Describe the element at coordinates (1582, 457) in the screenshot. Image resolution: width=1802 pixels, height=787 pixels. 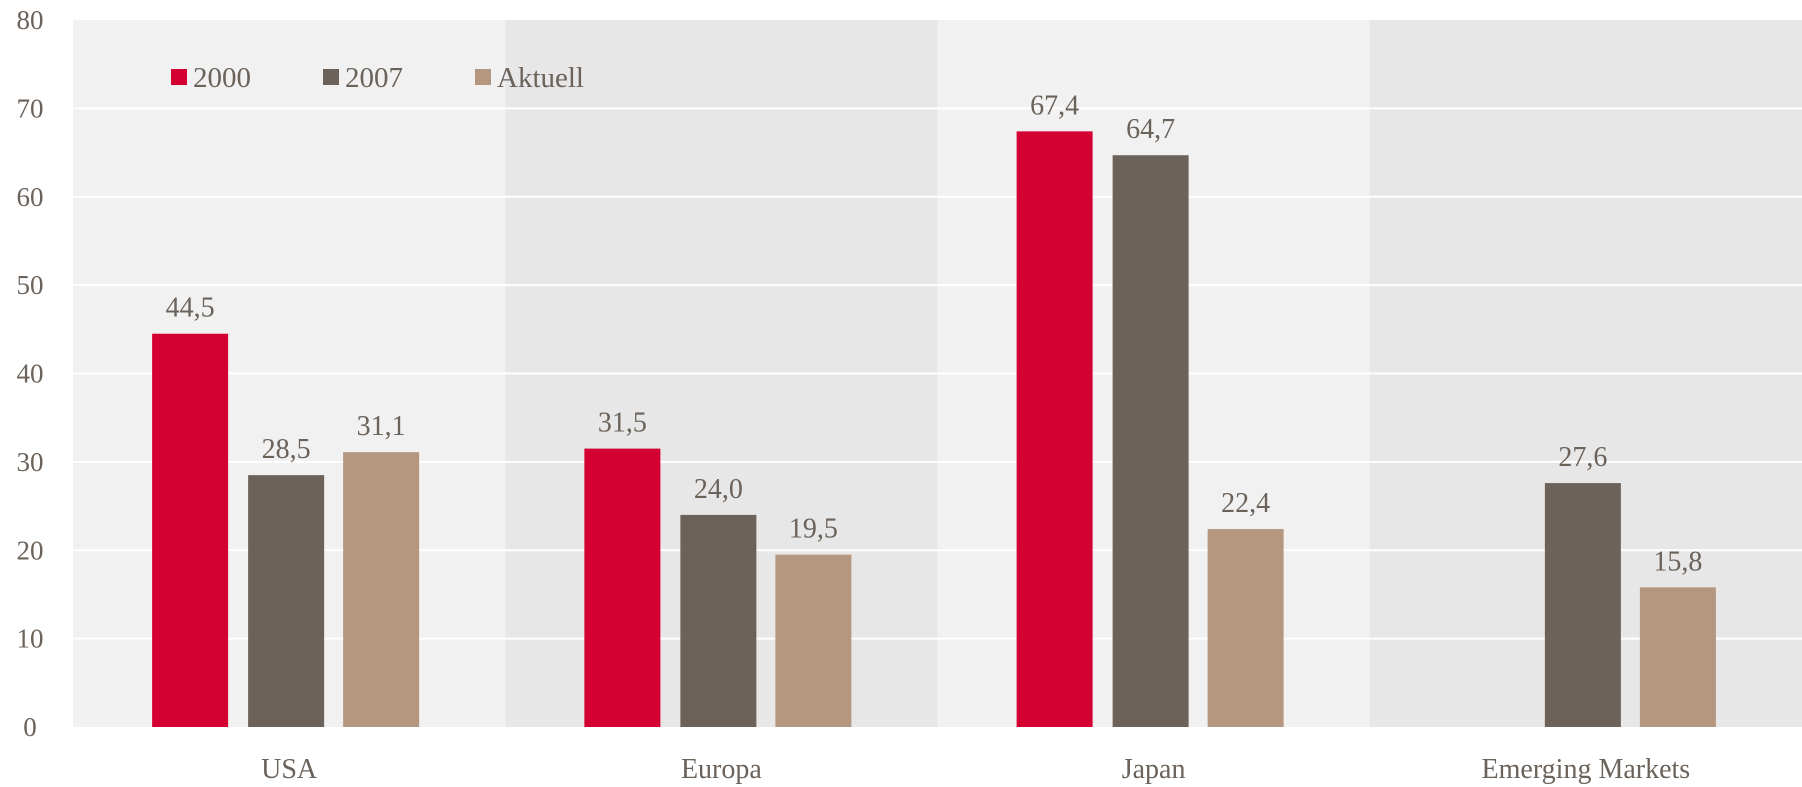
I see `data-label: 27,6` at that location.